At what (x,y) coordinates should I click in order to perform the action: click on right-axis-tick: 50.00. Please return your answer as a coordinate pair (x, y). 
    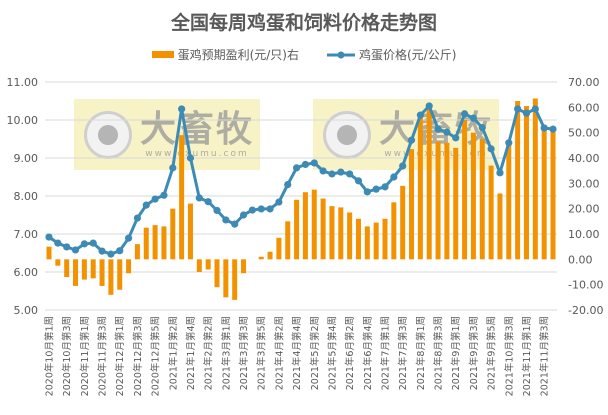
    Looking at the image, I should click on (584, 133).